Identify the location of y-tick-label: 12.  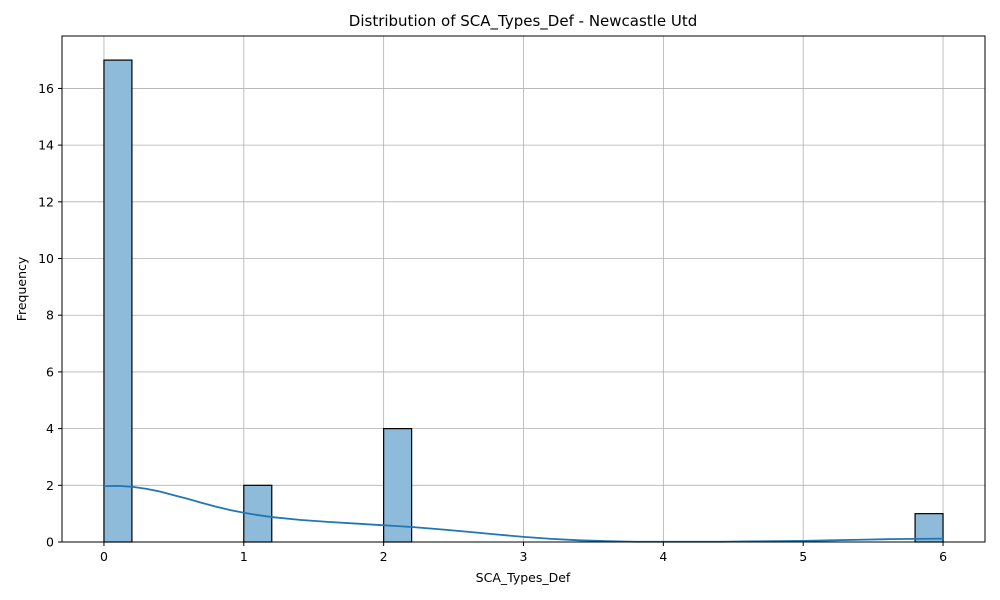
(46, 201).